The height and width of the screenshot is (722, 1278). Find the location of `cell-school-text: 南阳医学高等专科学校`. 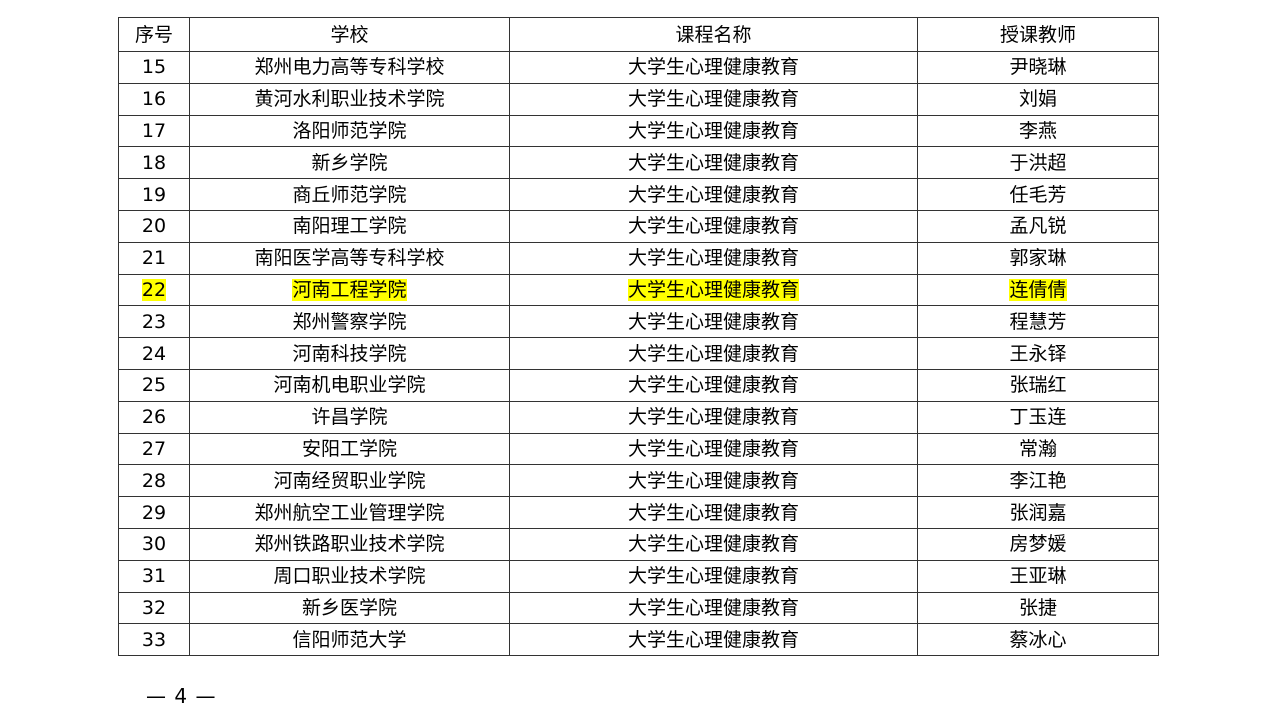

cell-school-text: 南阳医学高等专科学校 is located at coordinates (349, 258).